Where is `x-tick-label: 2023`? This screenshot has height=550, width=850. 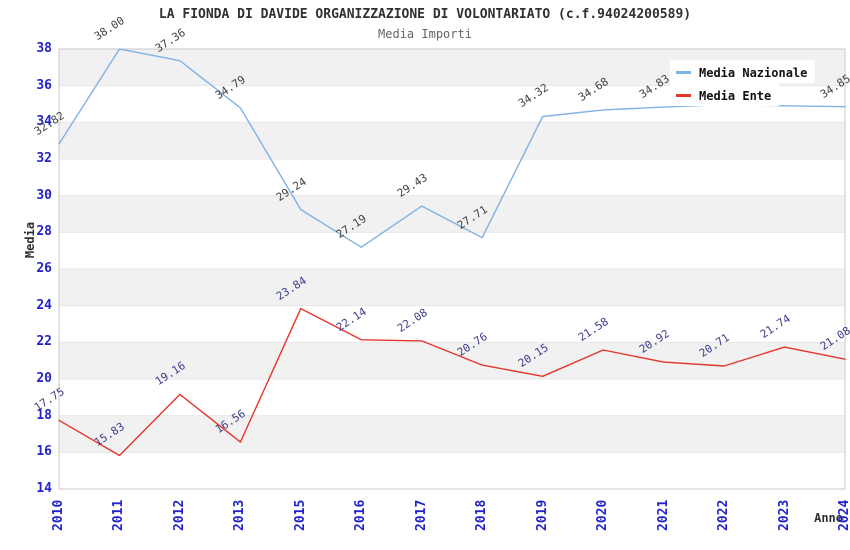
x-tick-label: 2023 is located at coordinates (784, 515).